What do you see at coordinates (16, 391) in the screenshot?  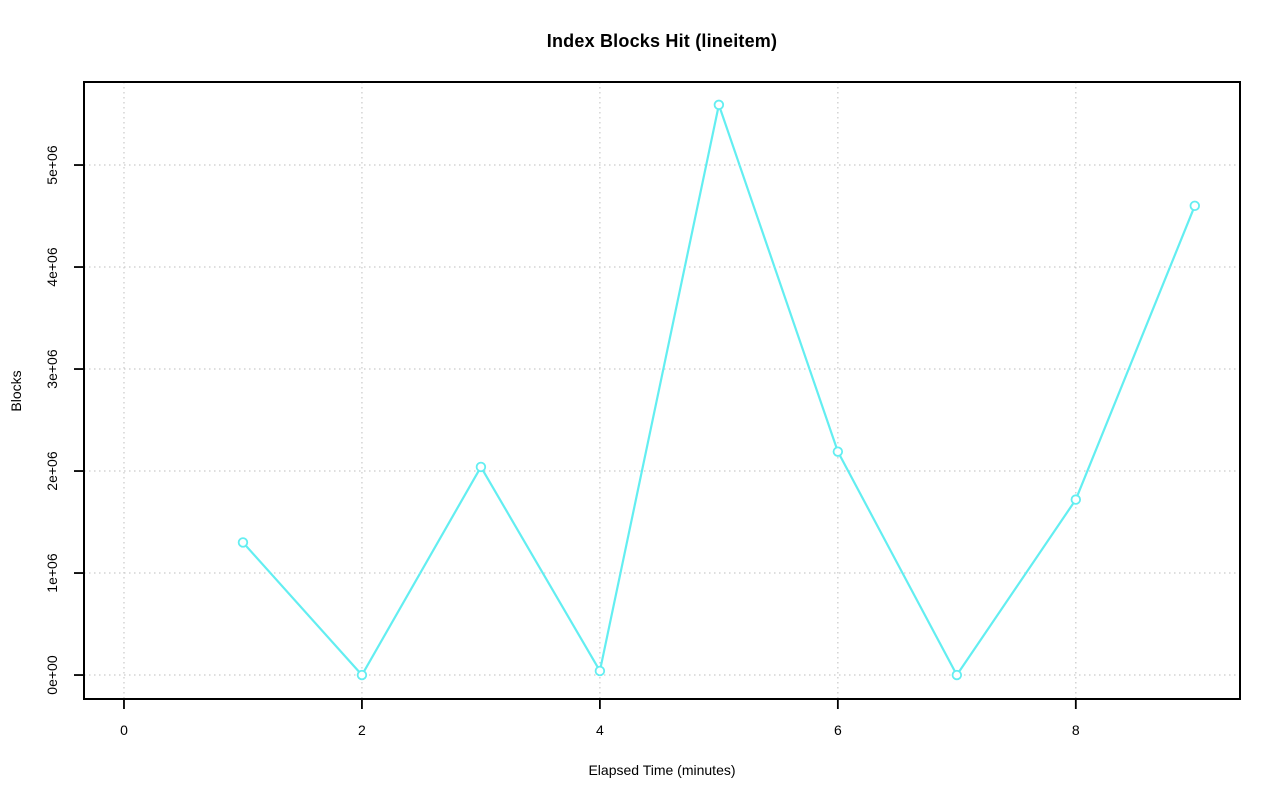 I see `y-axis-title: Blocks` at bounding box center [16, 391].